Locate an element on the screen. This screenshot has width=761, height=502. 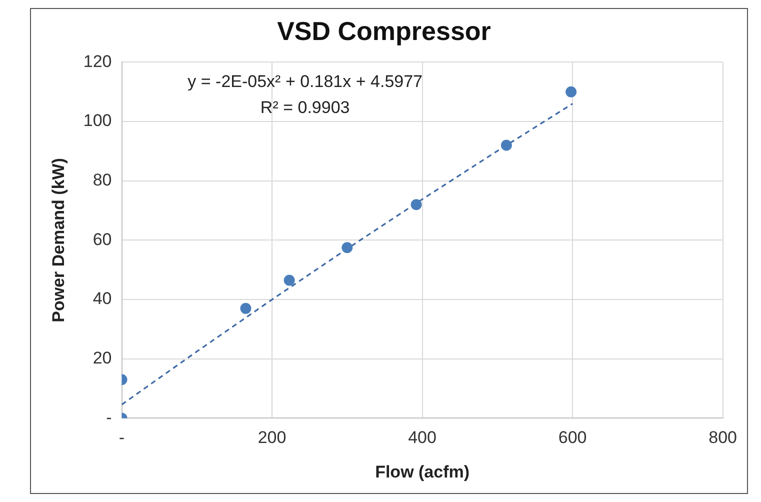
y-tick-label: 100 is located at coordinates (97, 120).